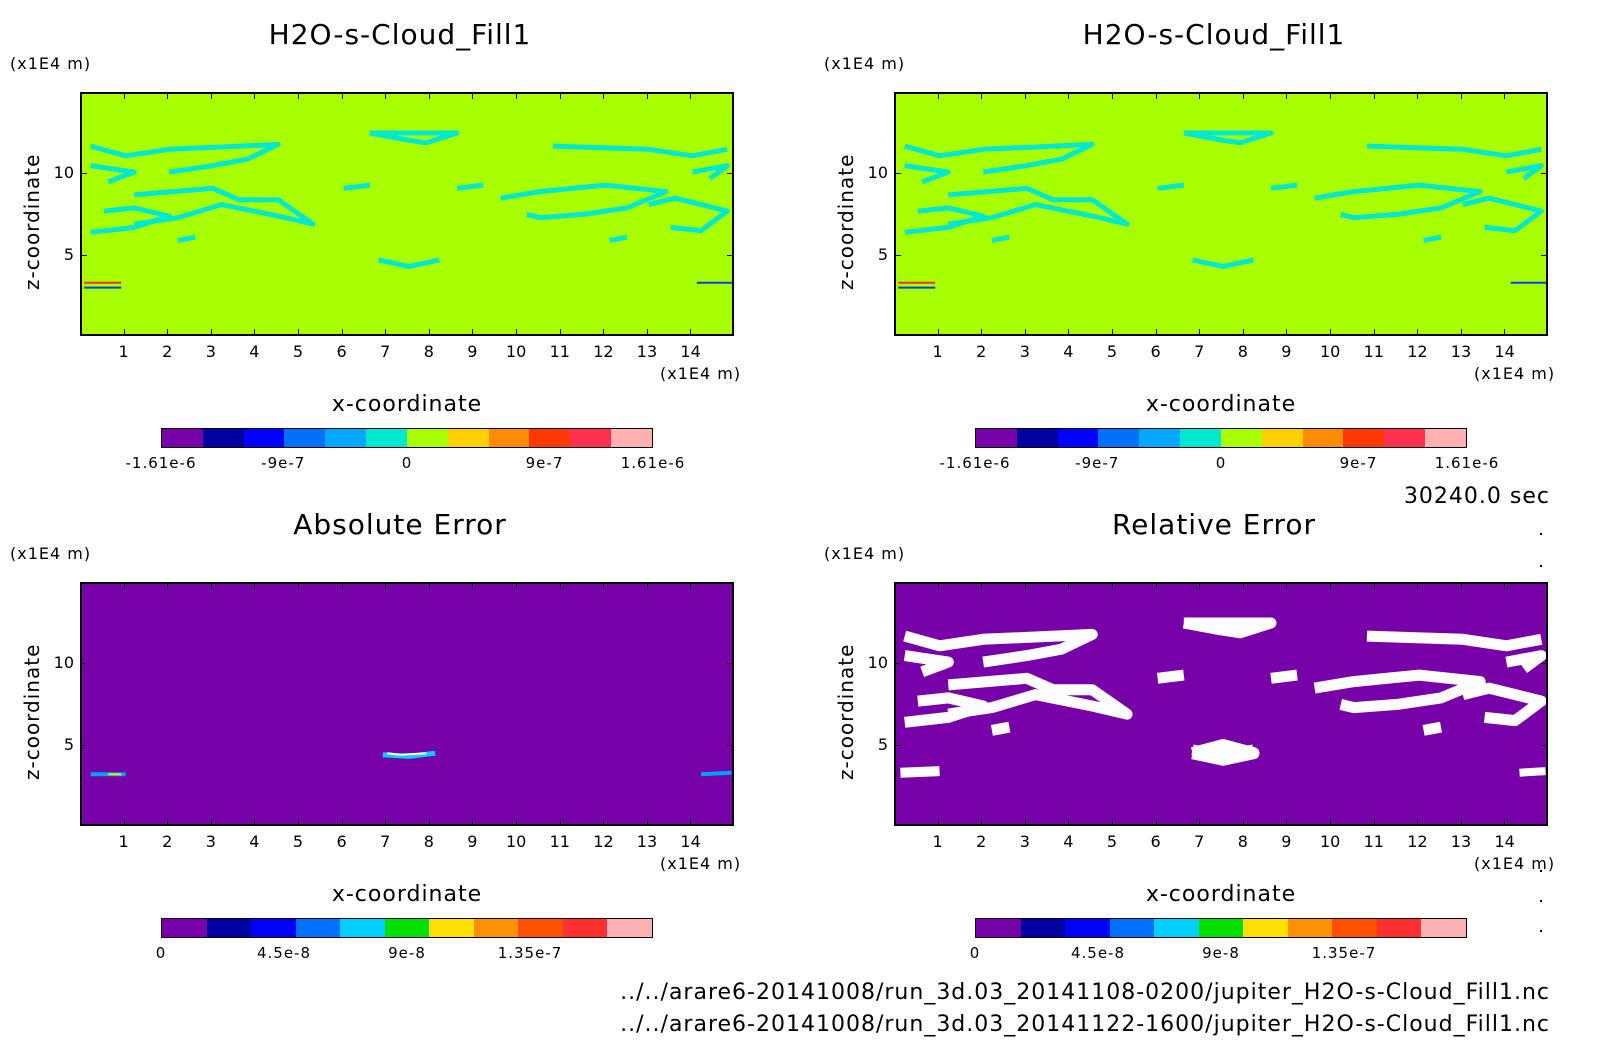  What do you see at coordinates (1373, 351) in the screenshot?
I see `x-tick-label: 11` at bounding box center [1373, 351].